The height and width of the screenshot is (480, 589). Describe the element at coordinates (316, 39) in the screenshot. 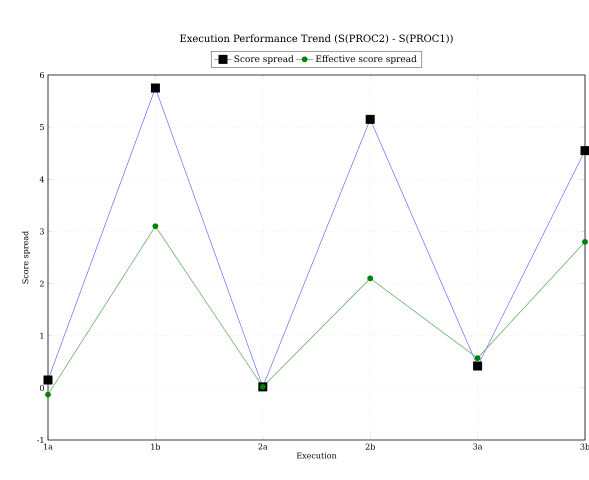

I see `chart-title: Execution Performance Trend (S(PROC2) - S(PROC1))` at that location.